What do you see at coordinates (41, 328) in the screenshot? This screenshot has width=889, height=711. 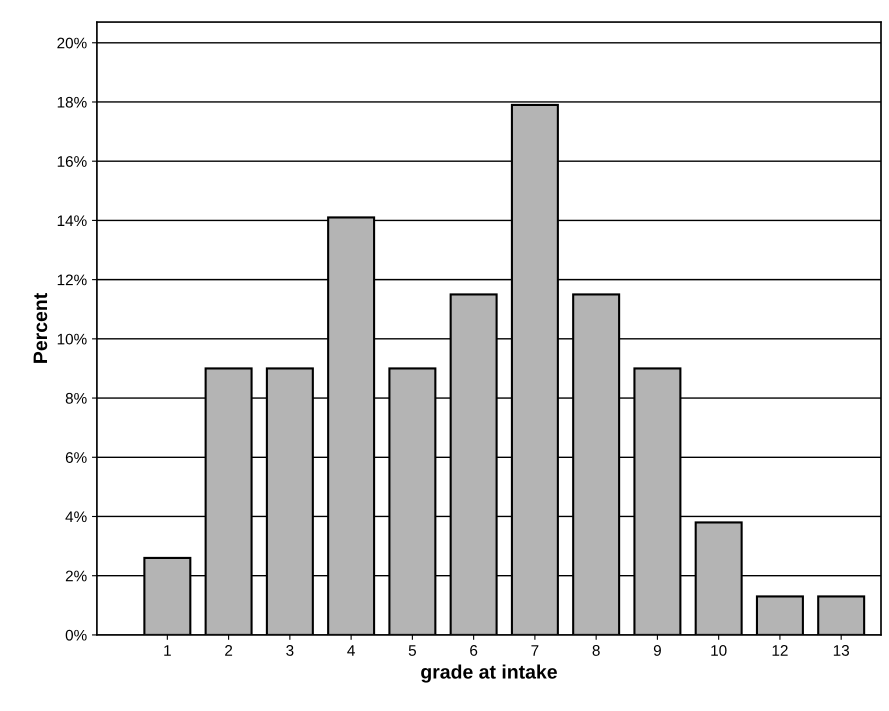 I see `y-axis-title: Percent` at bounding box center [41, 328].